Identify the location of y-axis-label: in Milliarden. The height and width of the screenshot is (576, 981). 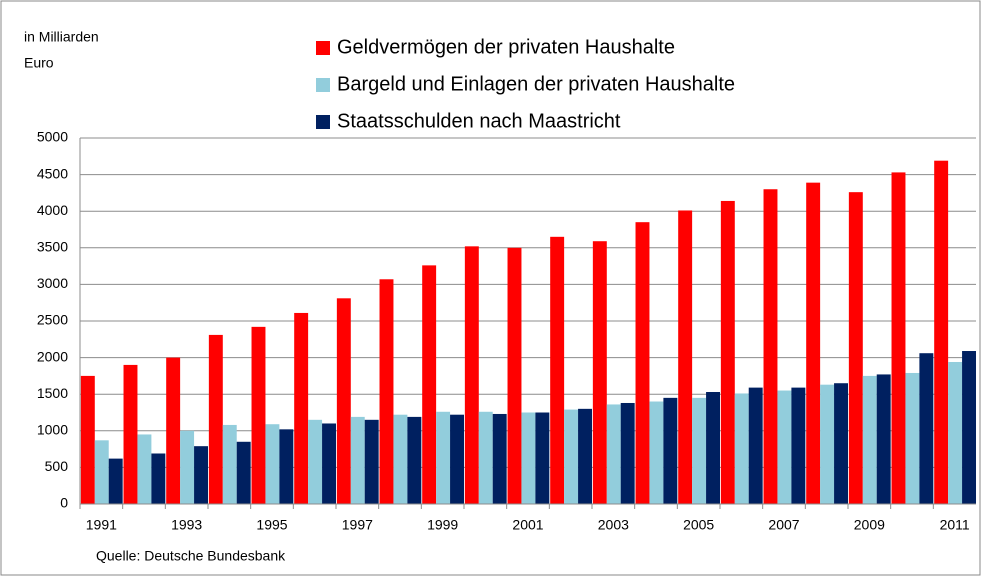
(61, 37).